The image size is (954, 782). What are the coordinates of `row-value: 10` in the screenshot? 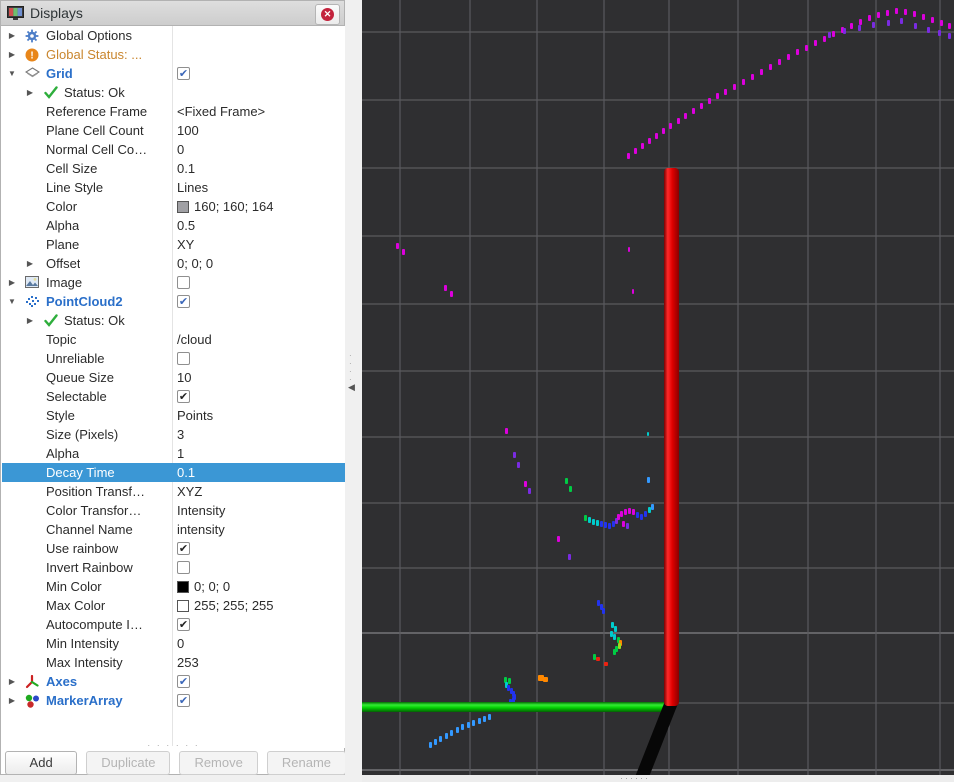 It's located at (184, 377).